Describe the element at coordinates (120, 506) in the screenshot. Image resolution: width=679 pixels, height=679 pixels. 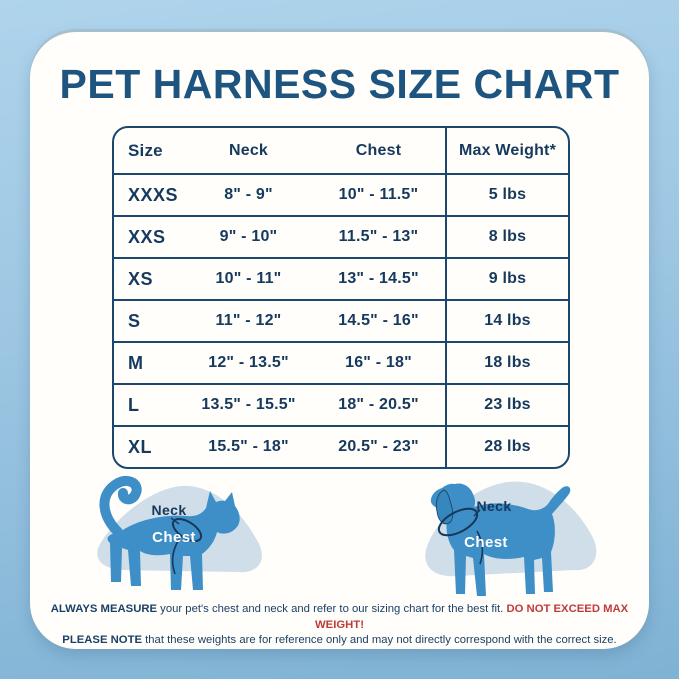
I see `cat-tail` at that location.